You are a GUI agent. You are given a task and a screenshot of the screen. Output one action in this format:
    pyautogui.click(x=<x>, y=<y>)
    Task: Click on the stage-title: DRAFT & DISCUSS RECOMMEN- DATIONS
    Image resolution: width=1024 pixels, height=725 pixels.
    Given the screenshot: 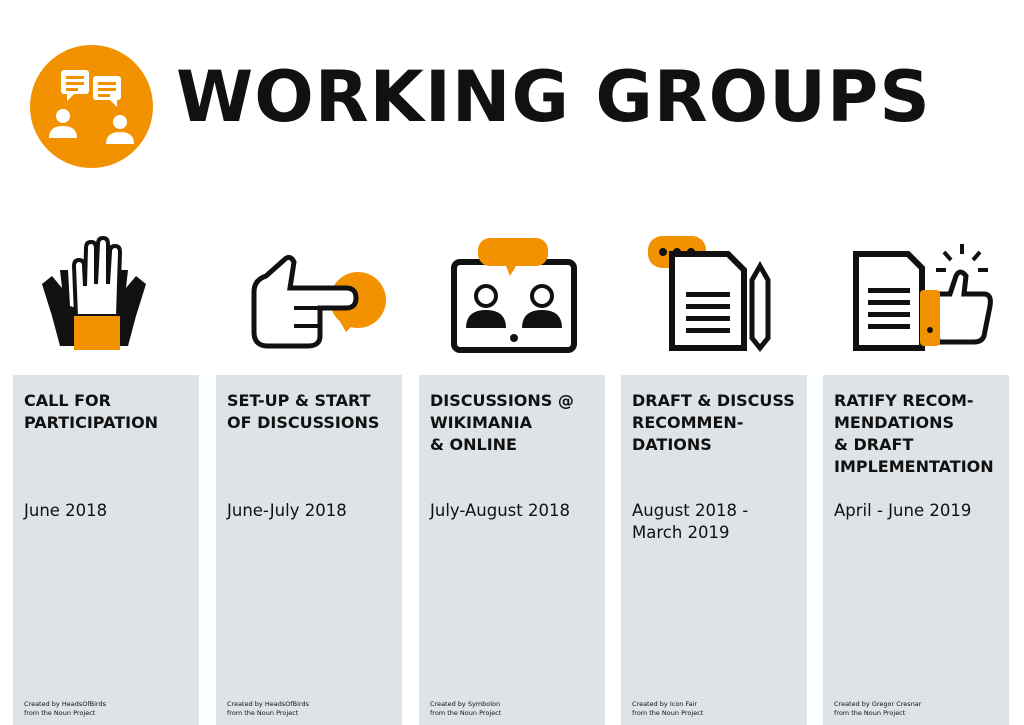 What is the action you would take?
    pyautogui.click(x=713, y=422)
    